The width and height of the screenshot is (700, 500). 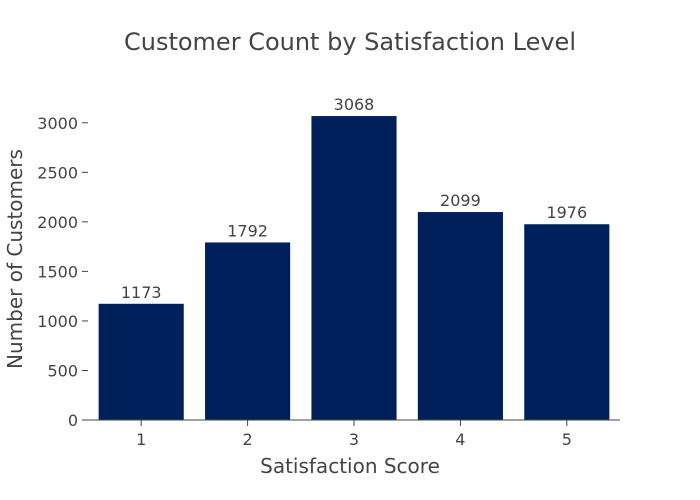 What do you see at coordinates (141, 439) in the screenshot?
I see `x-tick-label-1: 1` at bounding box center [141, 439].